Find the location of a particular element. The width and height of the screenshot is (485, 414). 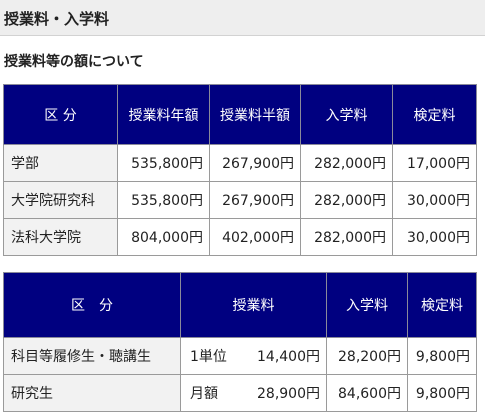

row-label: 法科大学院 is located at coordinates (60, 237).